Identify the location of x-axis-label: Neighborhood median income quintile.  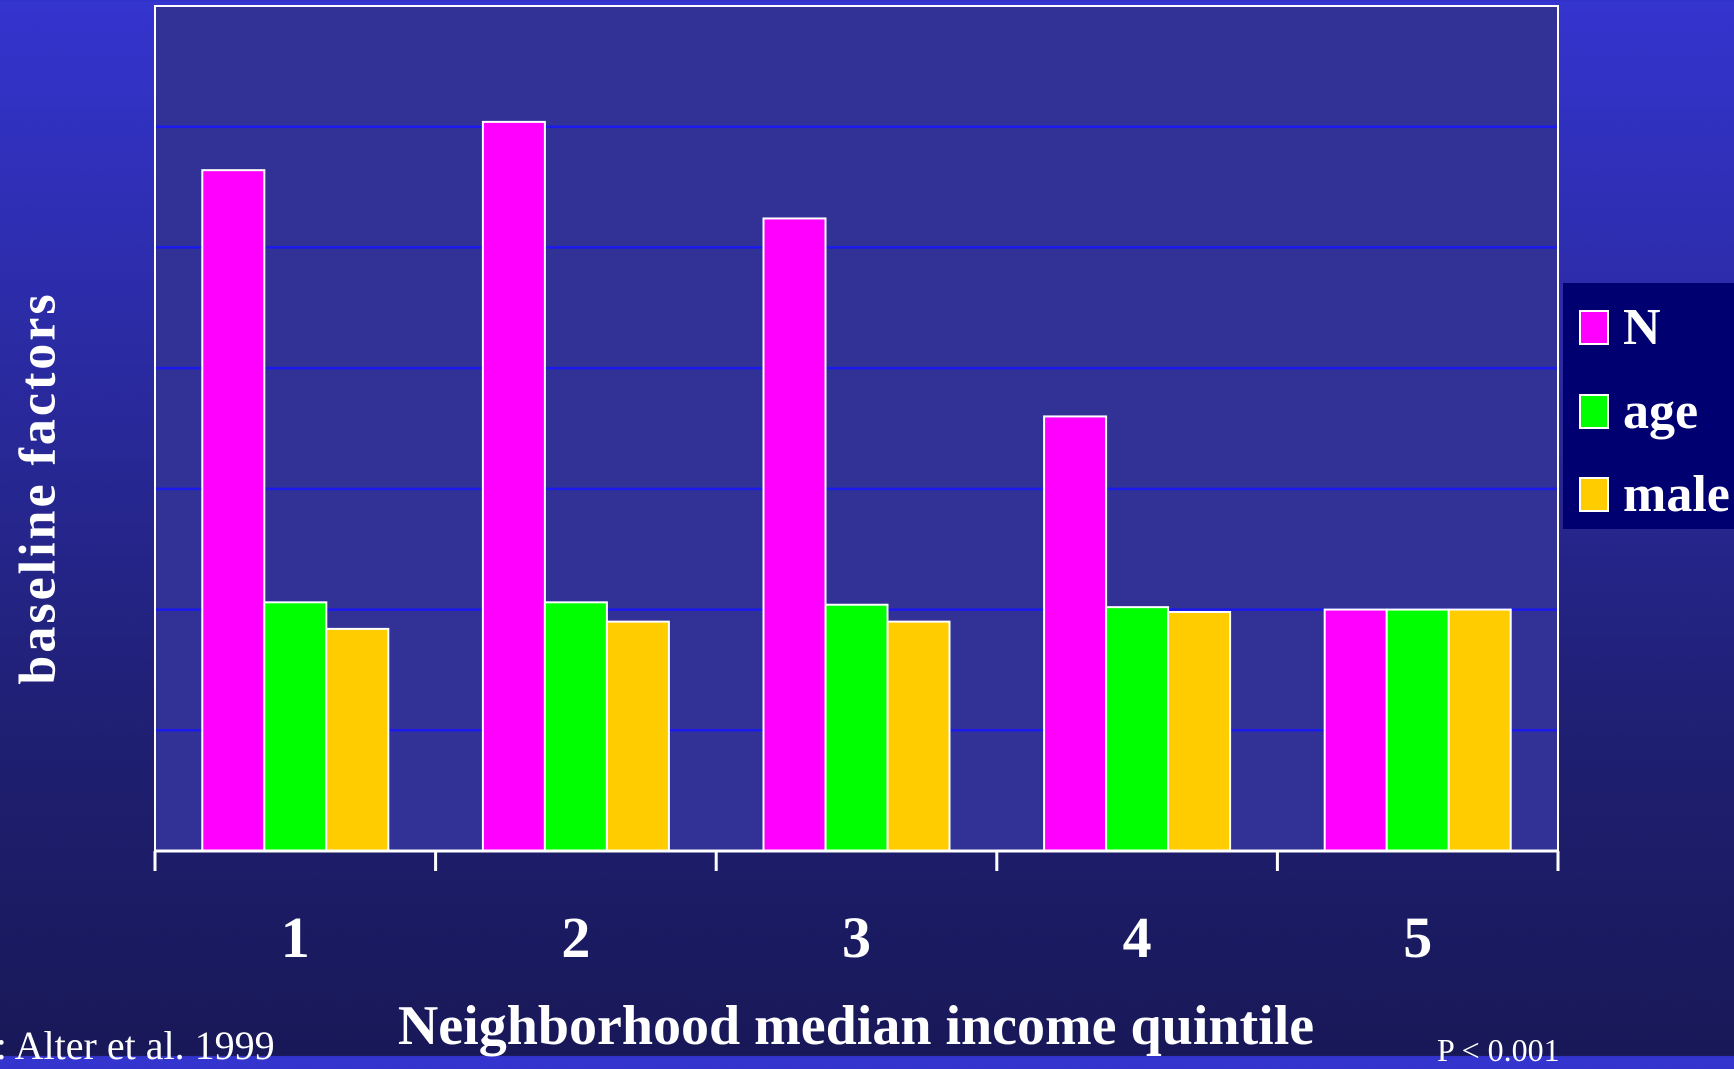
(856, 1026).